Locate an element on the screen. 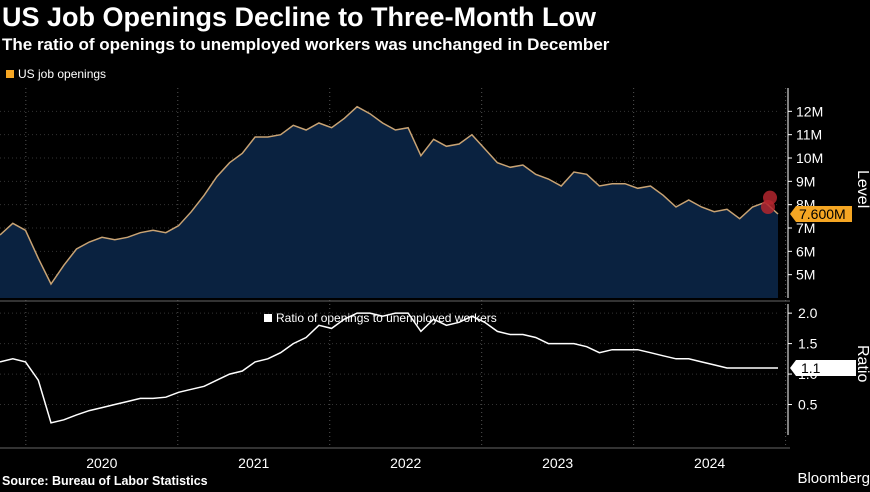 Image resolution: width=870 pixels, height=492 pixels. year-label: 2020 is located at coordinates (101, 463).